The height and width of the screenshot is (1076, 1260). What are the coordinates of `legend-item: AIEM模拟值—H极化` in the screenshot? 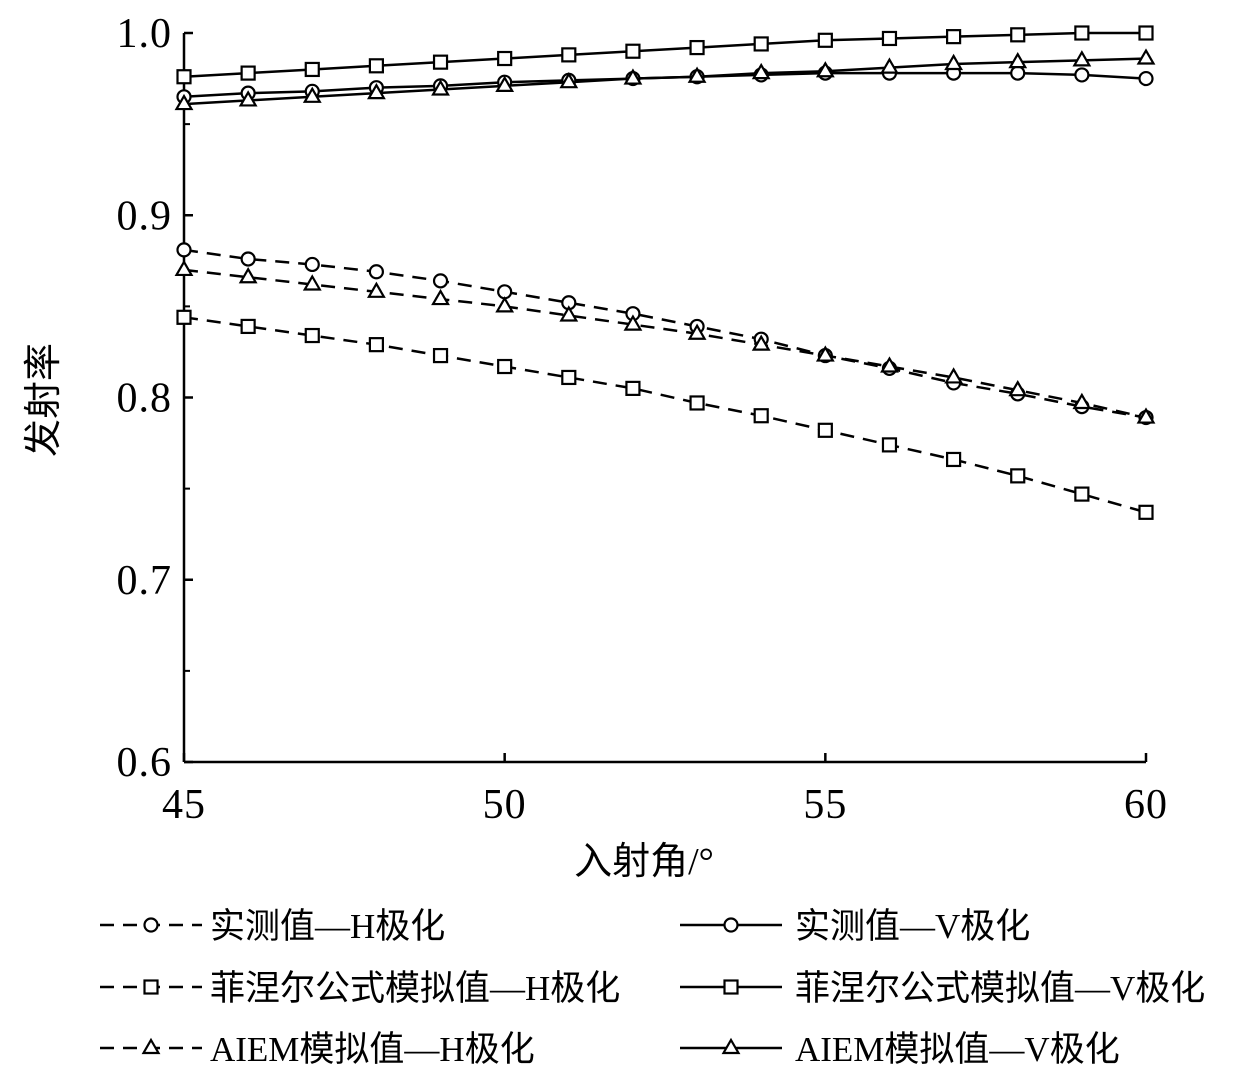 It's located at (317, 1049).